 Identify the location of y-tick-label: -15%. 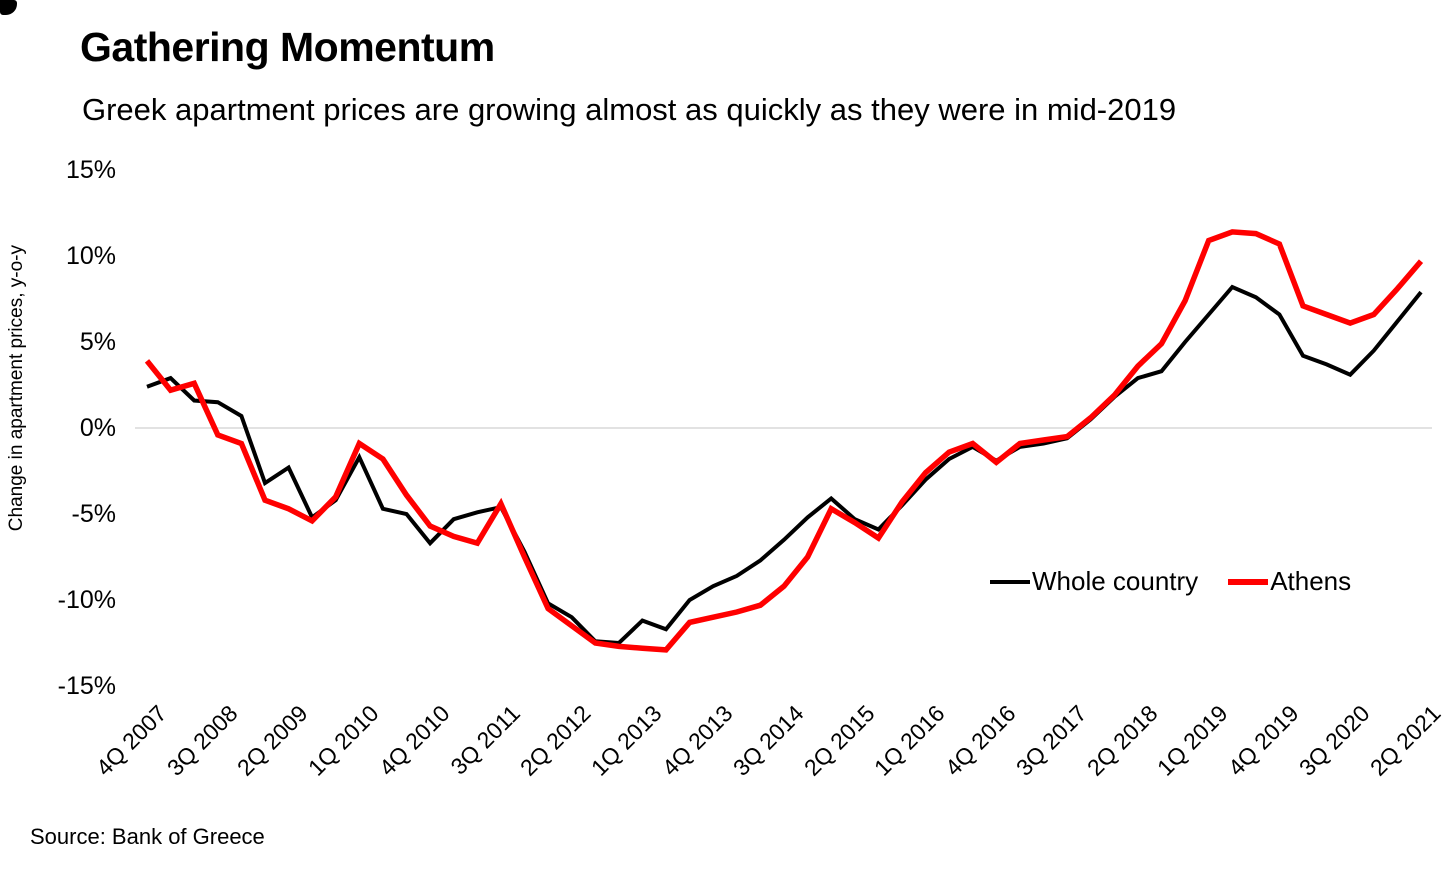
(86, 686).